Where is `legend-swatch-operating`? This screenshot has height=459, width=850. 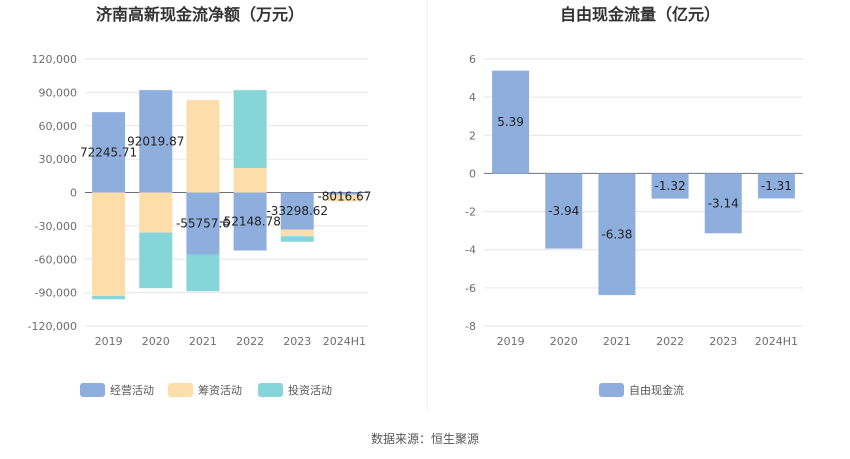 legend-swatch-operating is located at coordinates (92, 390).